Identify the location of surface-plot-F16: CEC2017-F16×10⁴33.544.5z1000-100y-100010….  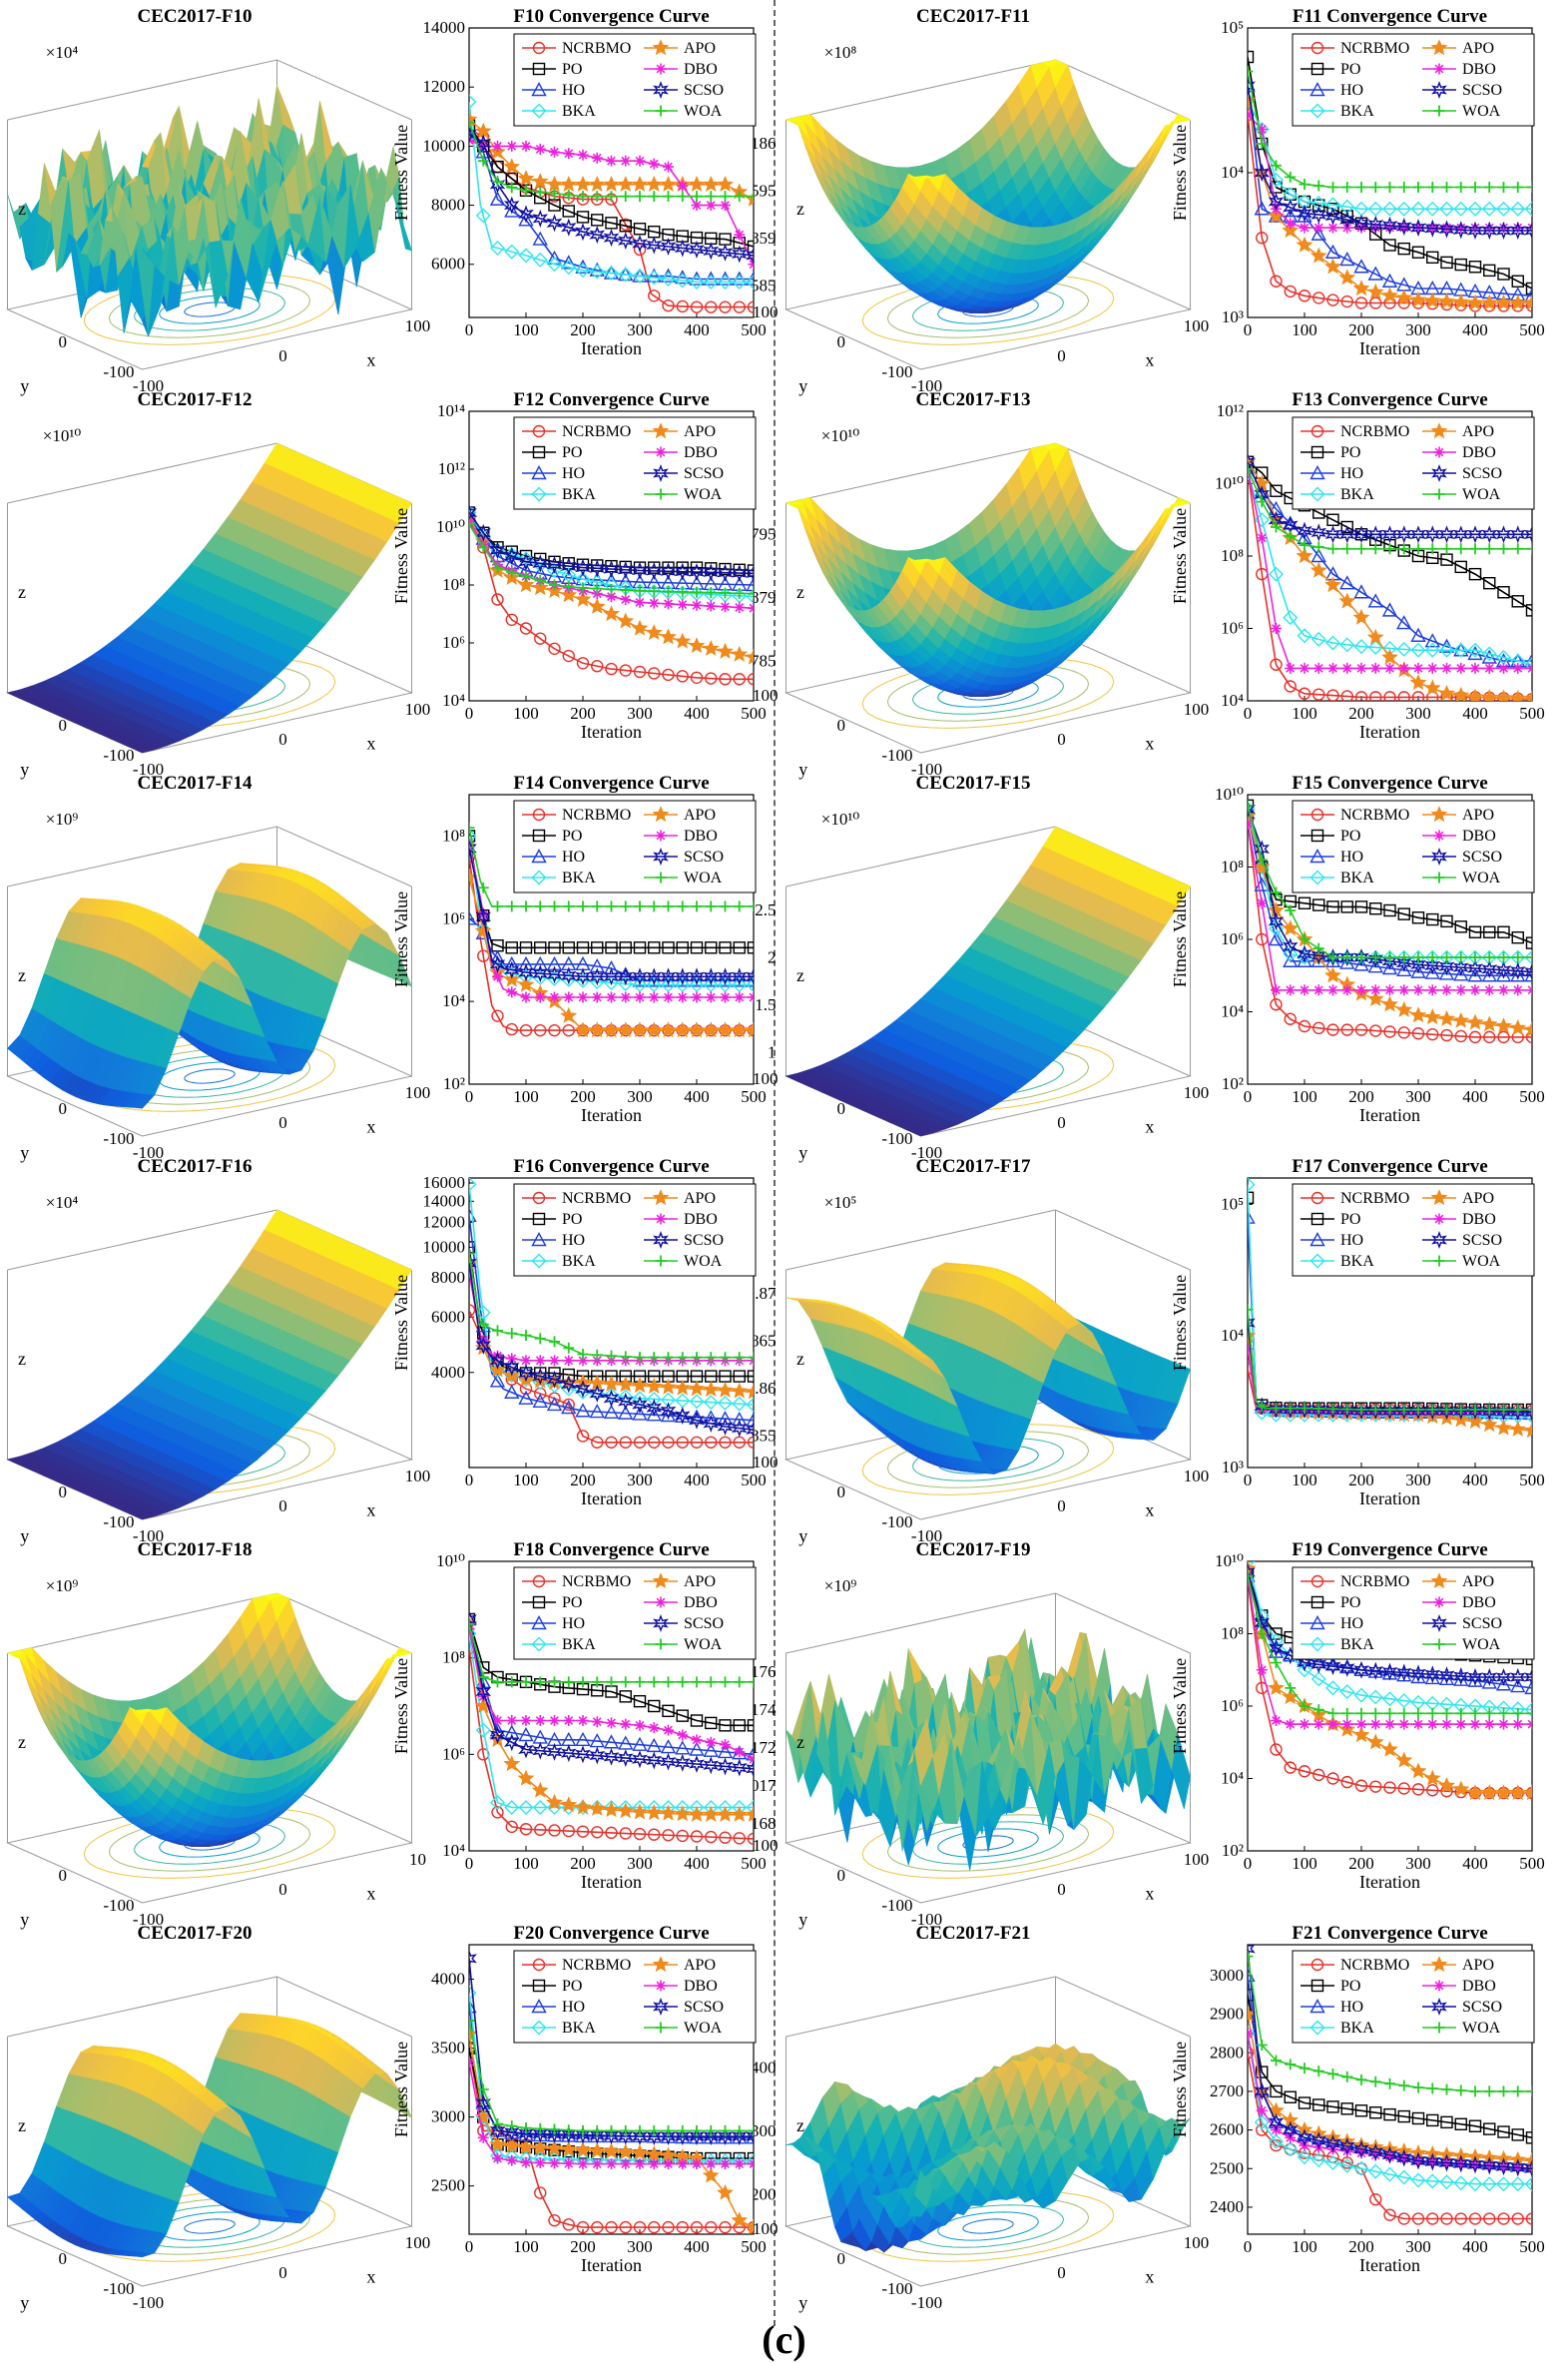
(215, 1351).